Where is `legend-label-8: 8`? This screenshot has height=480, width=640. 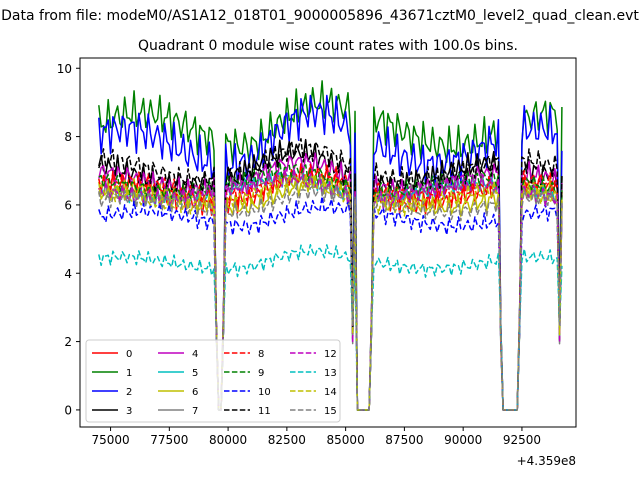
legend-label-8: 8 is located at coordinates (261, 354).